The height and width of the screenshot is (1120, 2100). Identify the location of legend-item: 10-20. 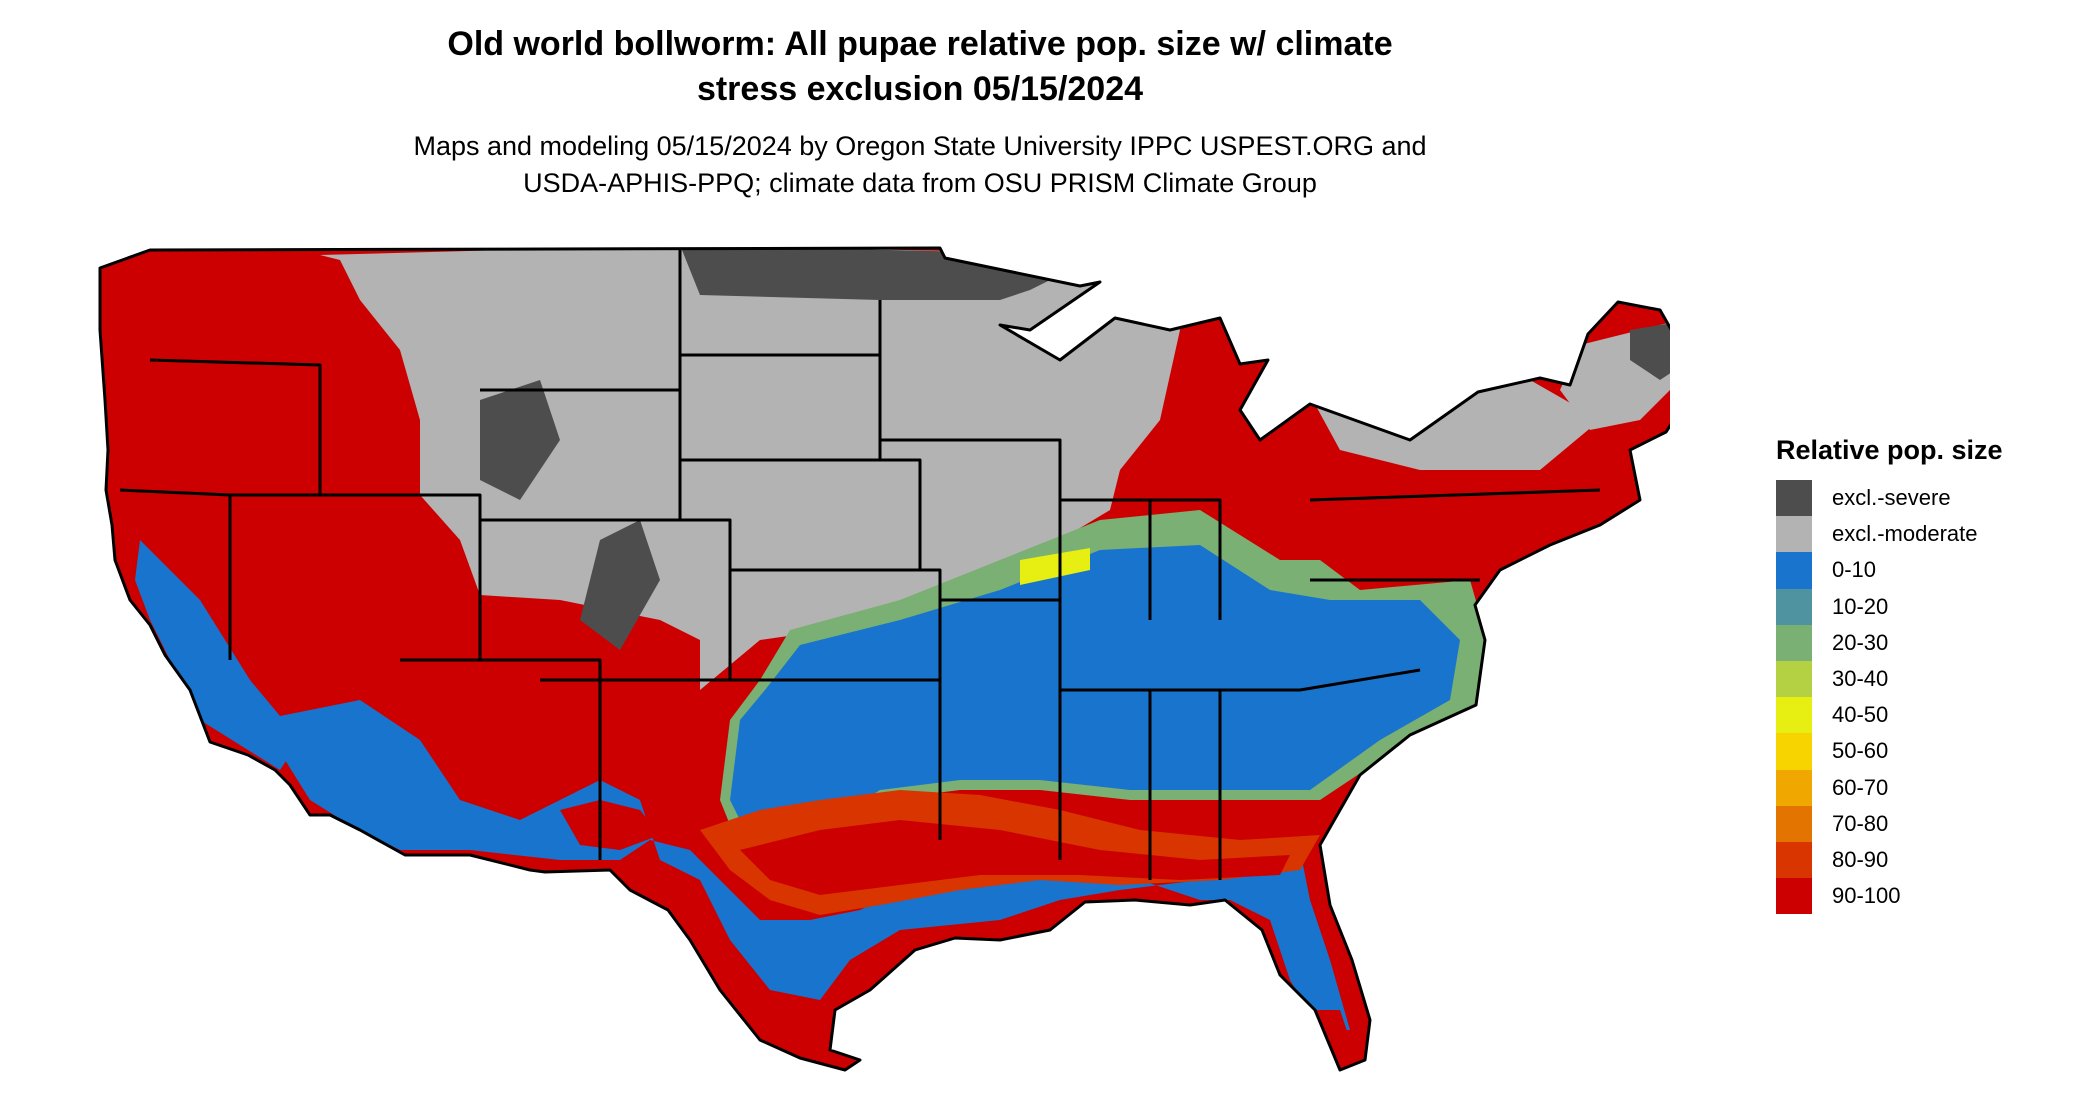
(1926, 606).